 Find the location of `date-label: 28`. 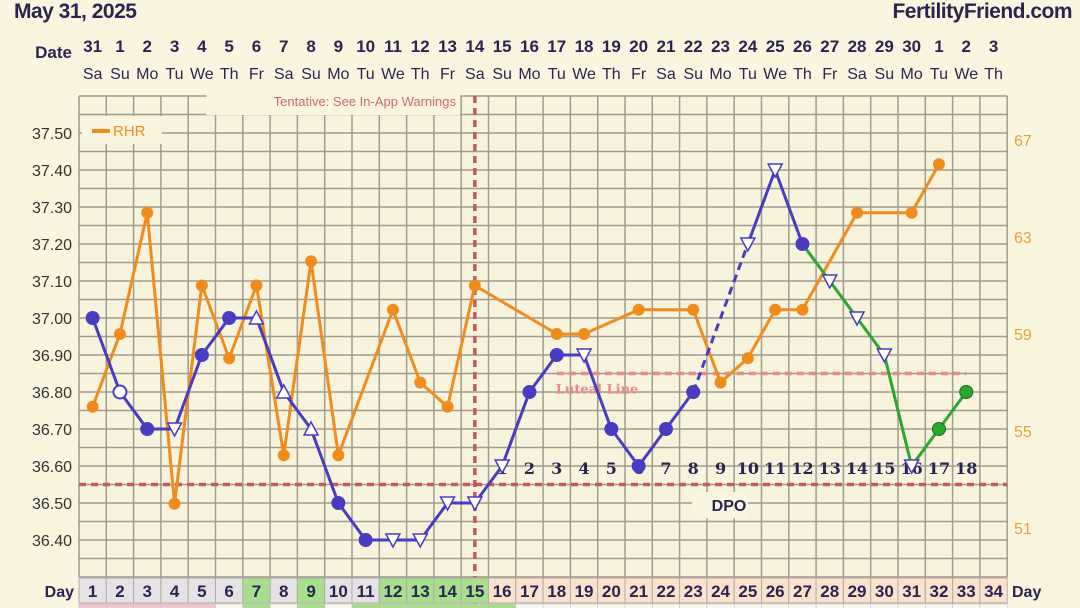

date-label: 28 is located at coordinates (857, 46).